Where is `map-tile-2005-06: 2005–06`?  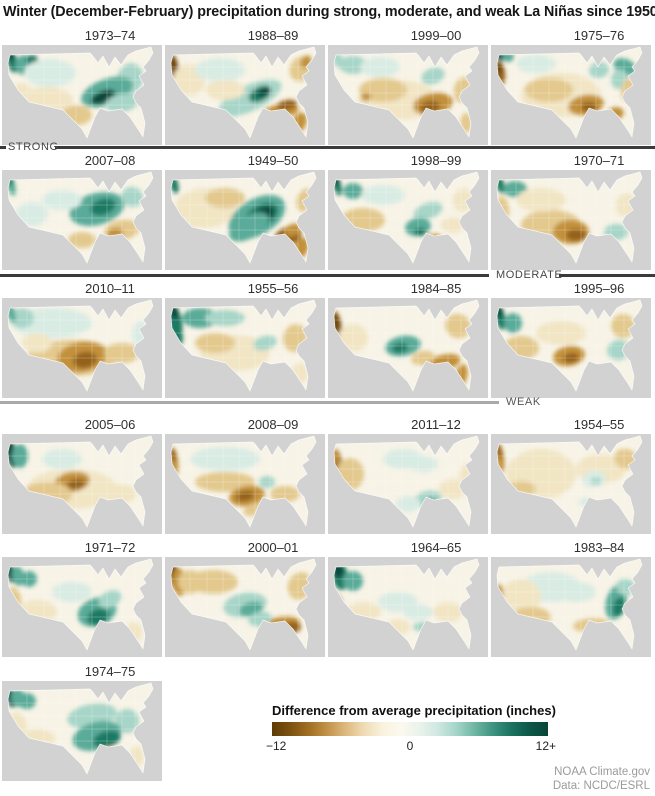
map-tile-2005-06: 2005–06 is located at coordinates (82, 475).